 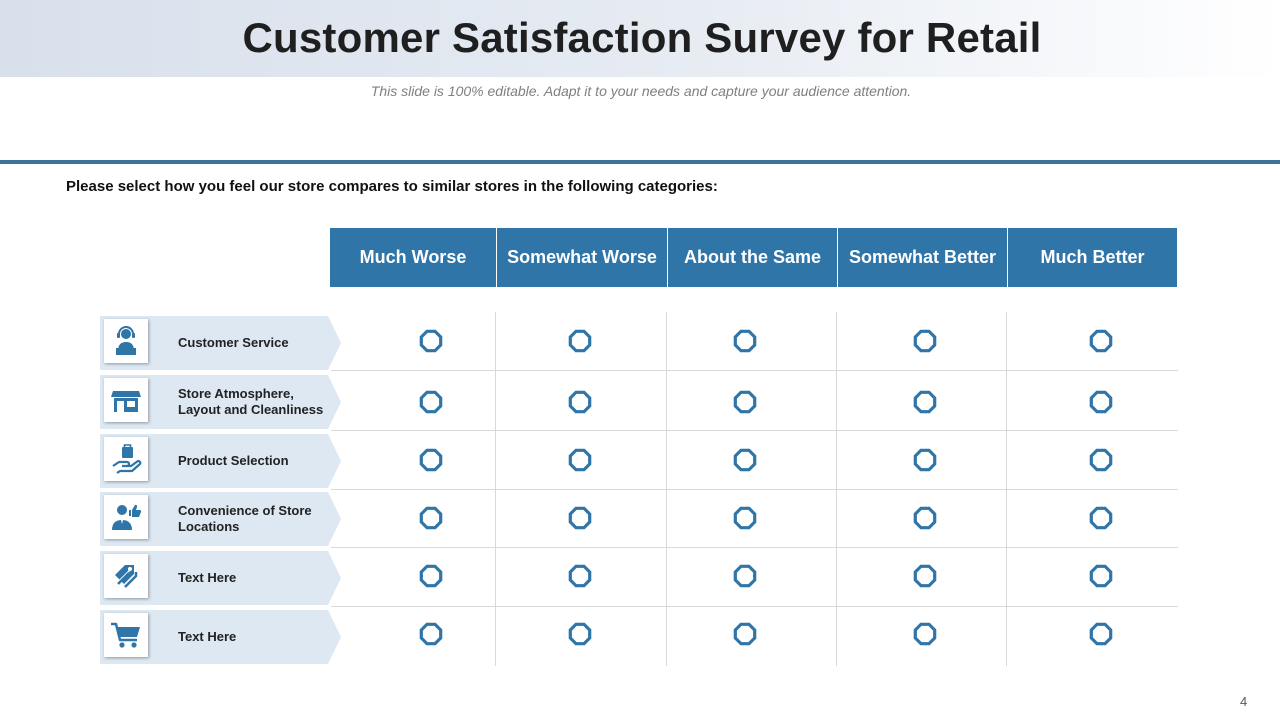 I want to click on row-label: Convenience of Store Locations, so click(x=245, y=518).